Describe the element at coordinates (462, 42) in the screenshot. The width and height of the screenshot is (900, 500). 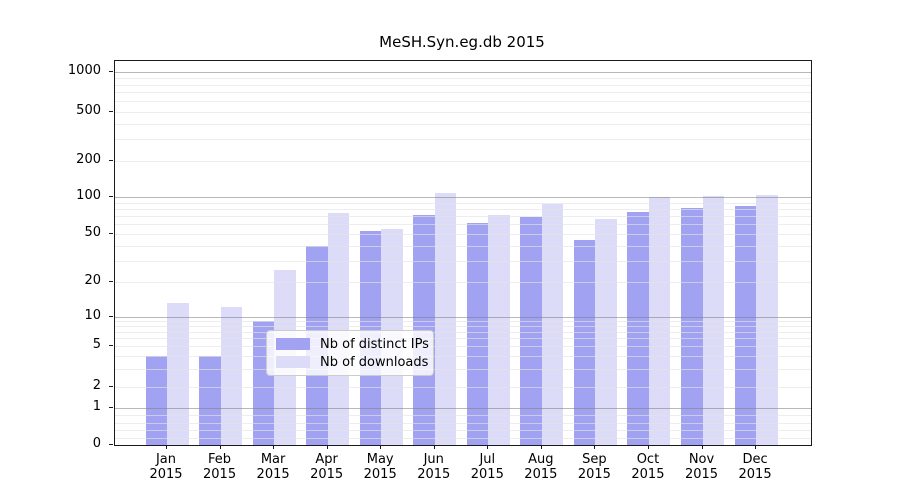
I see `chart-title: MeSH.Syn.eg.db 2015` at that location.